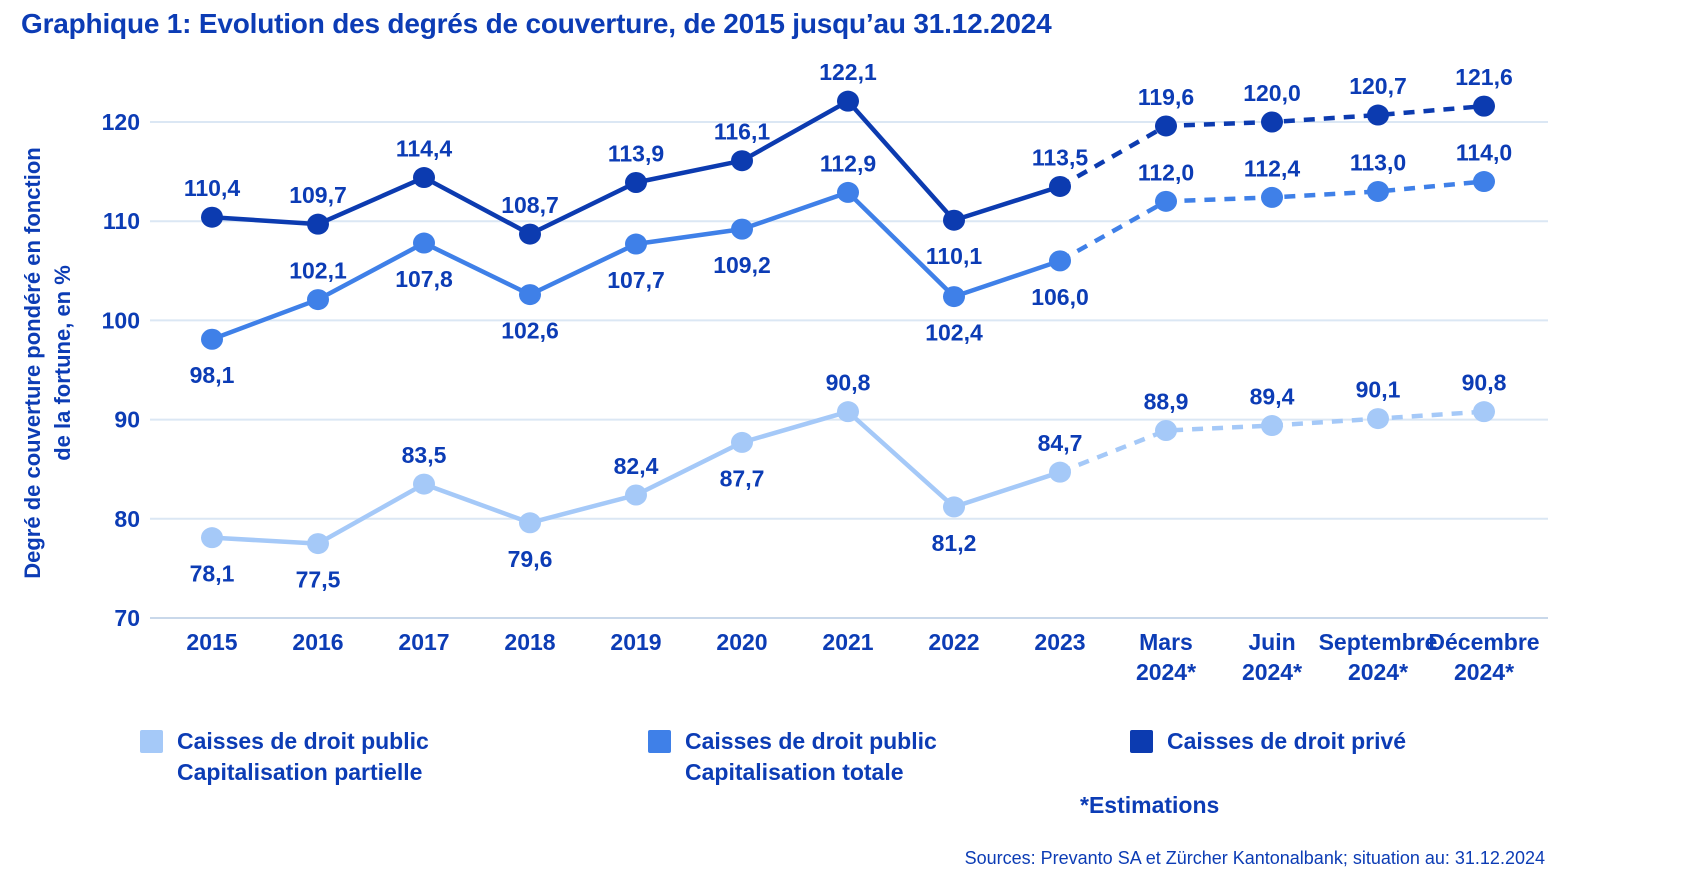  Describe the element at coordinates (1378, 86) in the screenshot. I see `data-point-label: 120,7` at that location.